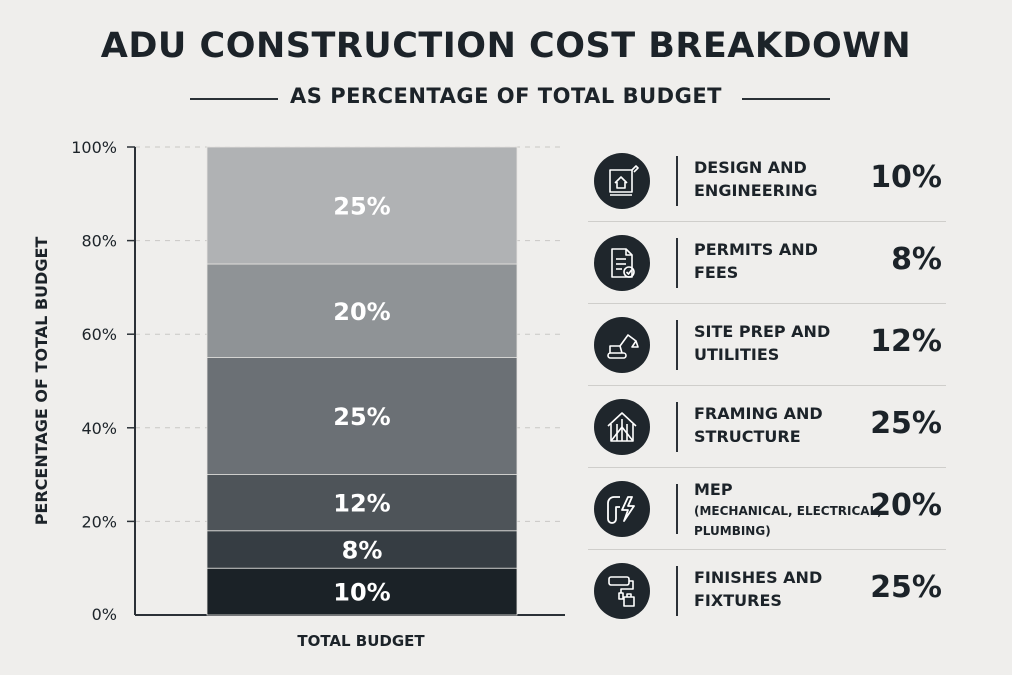 The height and width of the screenshot is (675, 1012). I want to click on x-axis-label: TOTAL BUDGET, so click(361, 641).